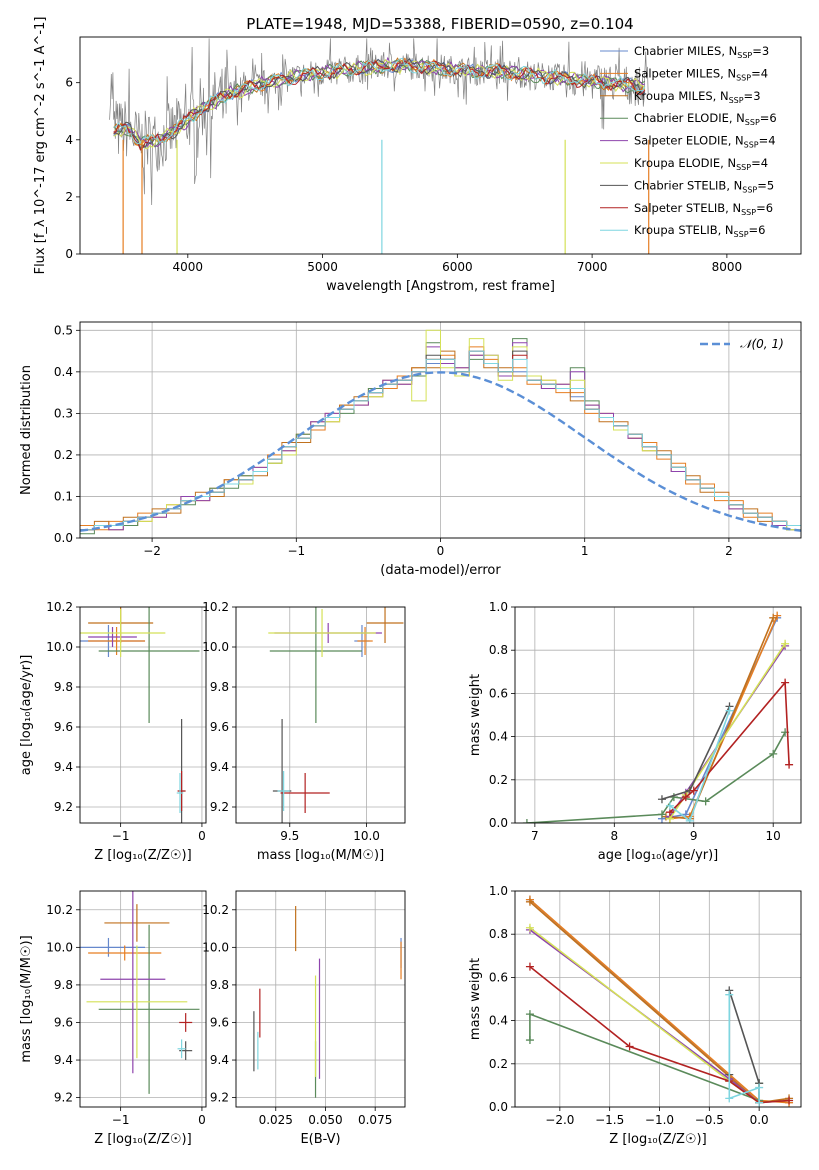 The width and height of the screenshot is (819, 1170). Describe the element at coordinates (40, 146) in the screenshot. I see `y-axis-label: Flux [f_λ 10^-17 erg cm^-2 s^-1 A^-1]` at that location.